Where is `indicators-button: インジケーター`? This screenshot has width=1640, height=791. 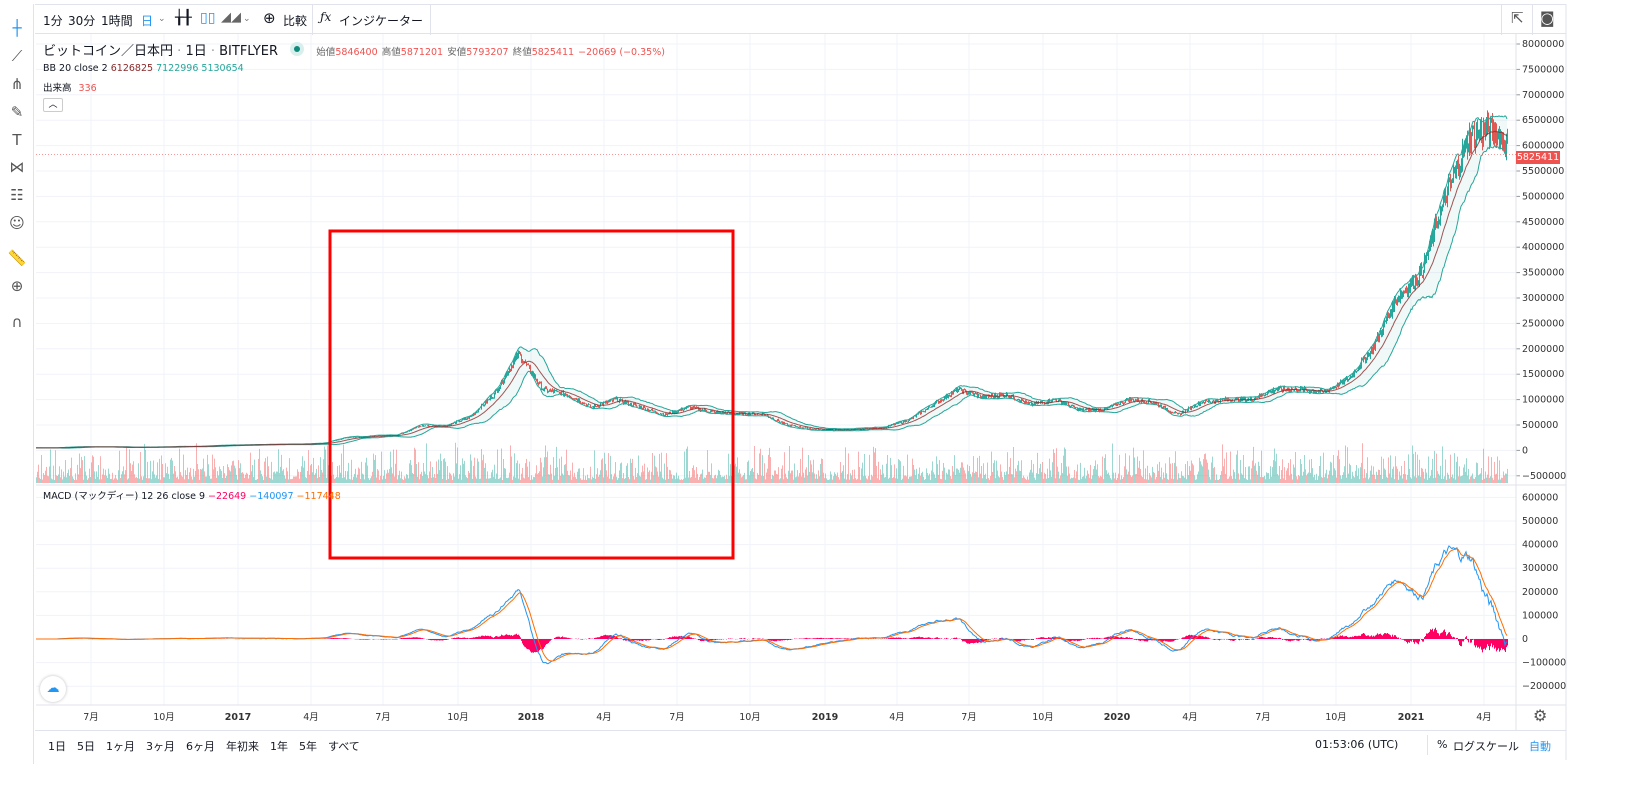
indicators-button: インジケーター is located at coordinates (381, 21).